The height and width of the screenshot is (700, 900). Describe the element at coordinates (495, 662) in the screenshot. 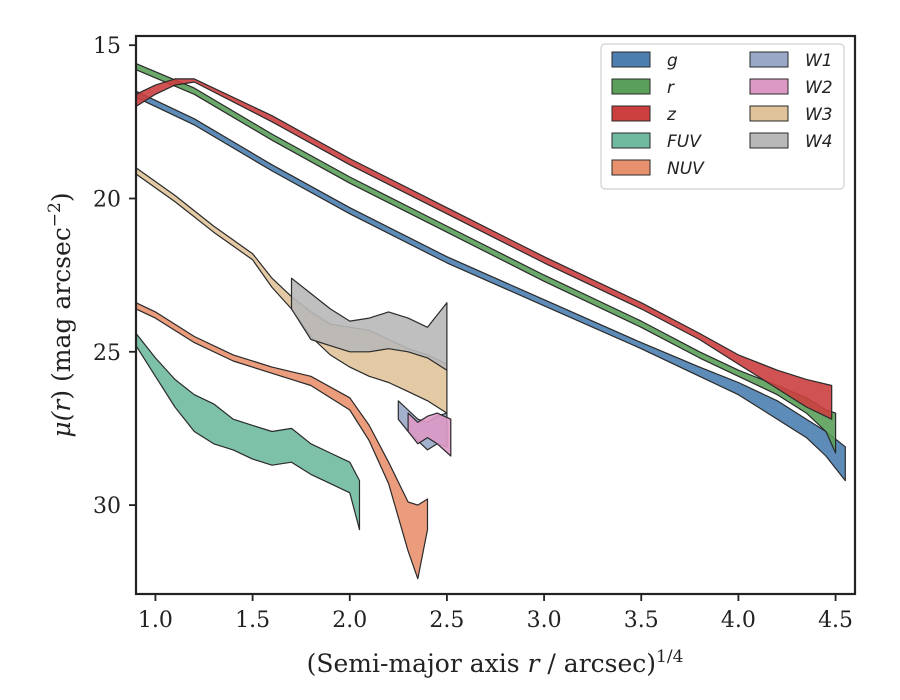

I see `x-axis-label: (Semi-major axis r / arcsec)1/4` at that location.